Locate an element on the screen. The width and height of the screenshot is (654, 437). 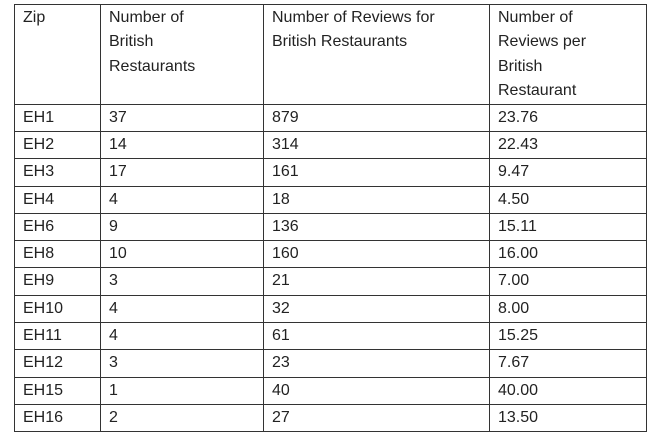
header-reviews-per-restaurant: Number of Reviews per British Restaurant is located at coordinates (568, 54).